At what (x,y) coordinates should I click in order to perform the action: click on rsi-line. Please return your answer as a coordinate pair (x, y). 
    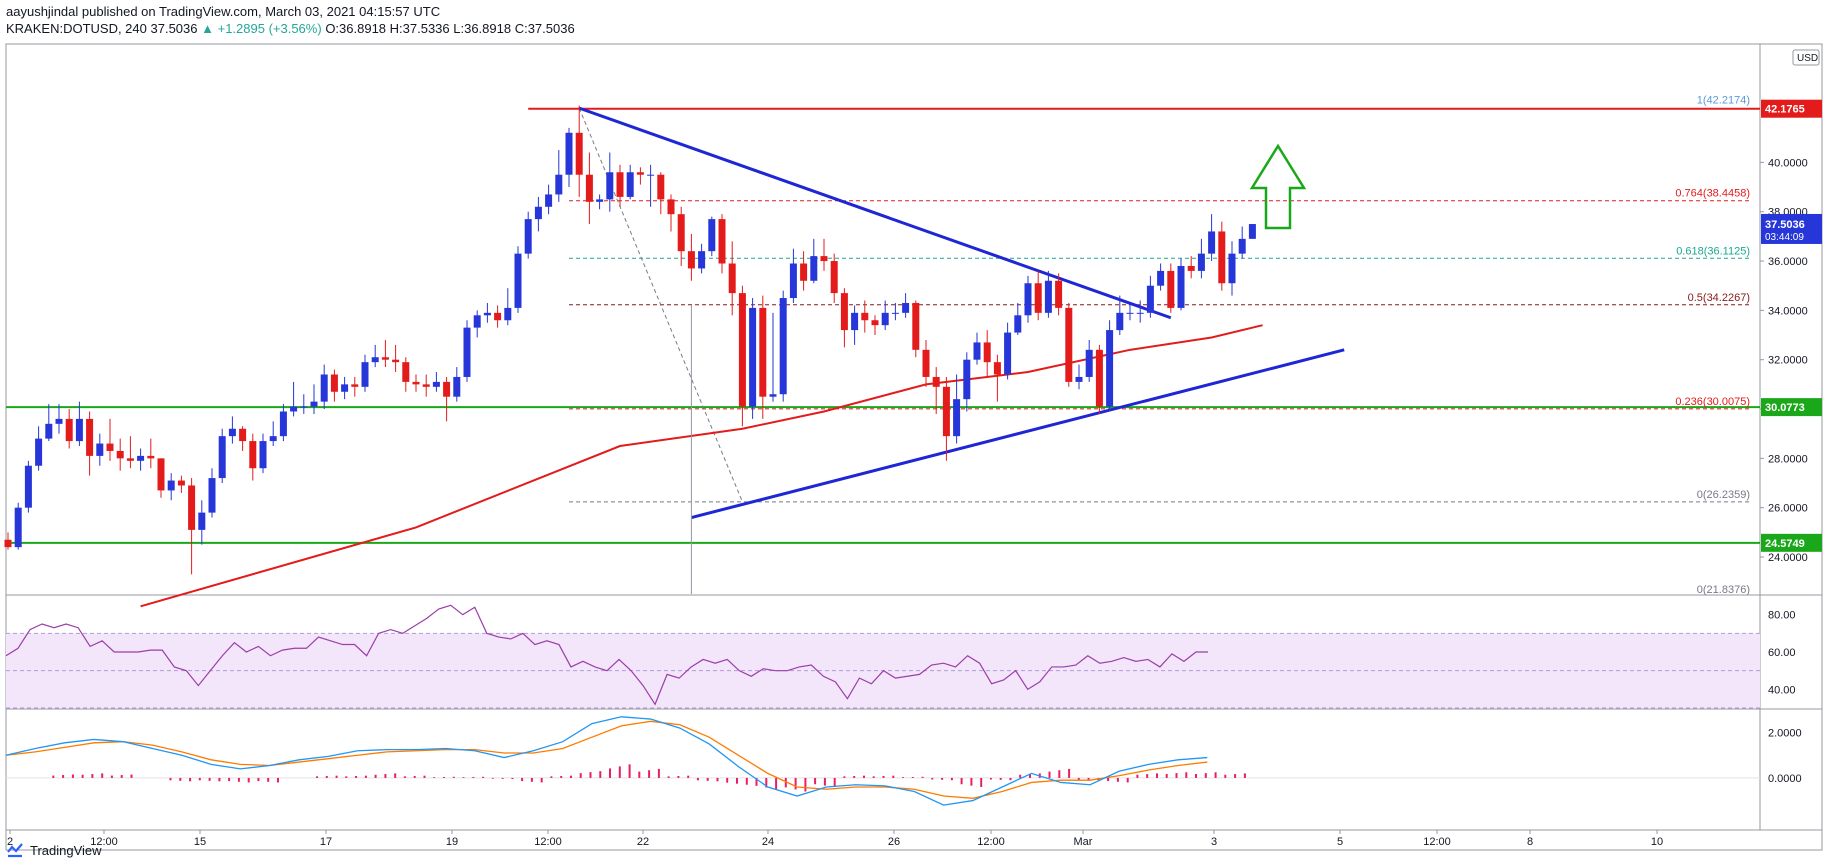
    Looking at the image, I should click on (606, 655).